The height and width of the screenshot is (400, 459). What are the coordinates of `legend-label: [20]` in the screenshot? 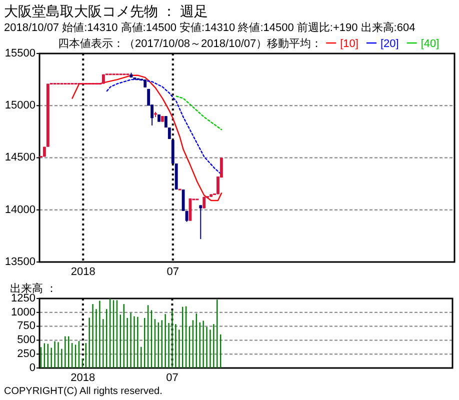 It's located at (389, 44).